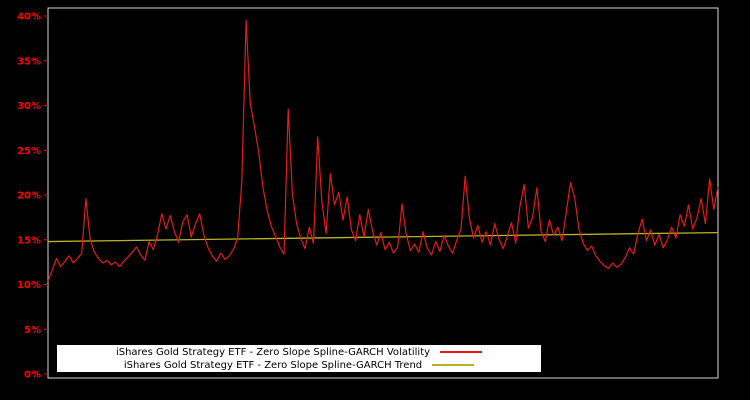 The image size is (750, 400). What do you see at coordinates (29, 240) in the screenshot?
I see `y-tick-label: 15%` at bounding box center [29, 240].